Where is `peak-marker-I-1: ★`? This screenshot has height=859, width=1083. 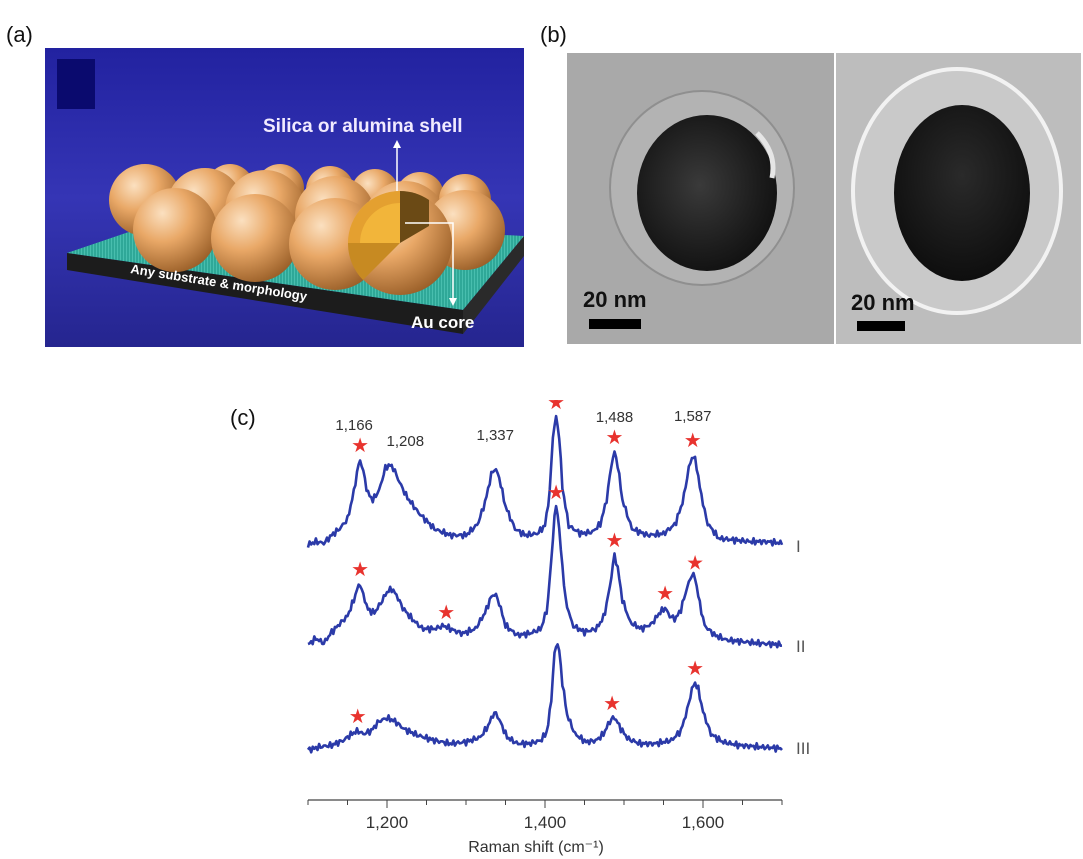 peak-marker-I-1: ★ is located at coordinates (556, 407).